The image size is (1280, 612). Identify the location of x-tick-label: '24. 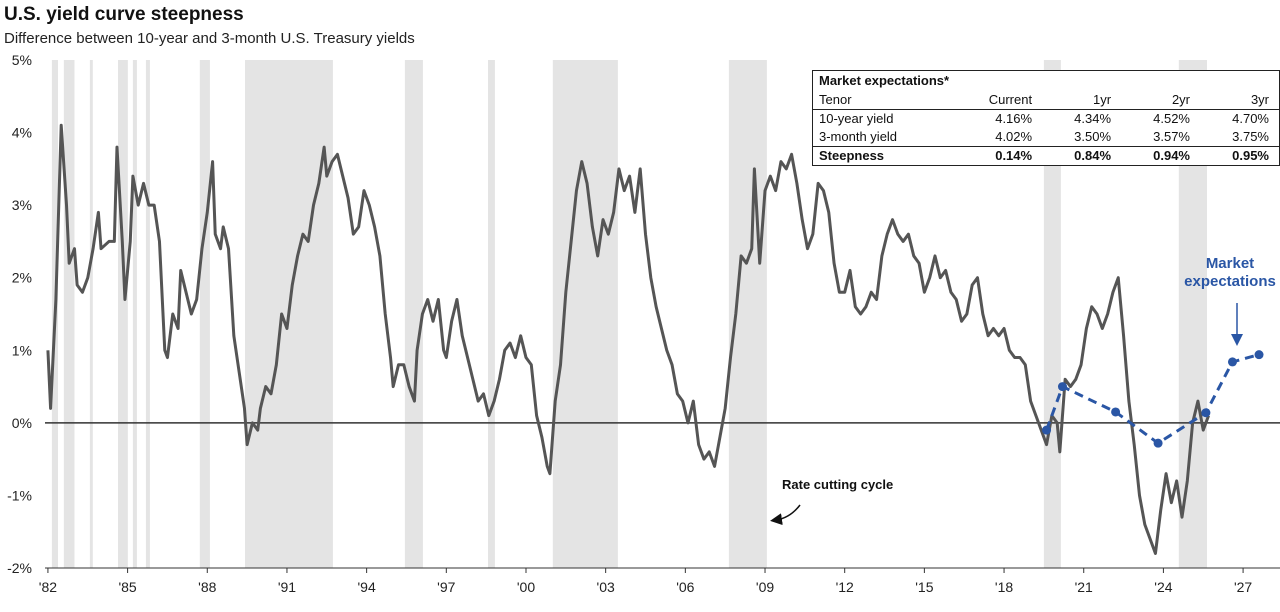
(1163, 587).